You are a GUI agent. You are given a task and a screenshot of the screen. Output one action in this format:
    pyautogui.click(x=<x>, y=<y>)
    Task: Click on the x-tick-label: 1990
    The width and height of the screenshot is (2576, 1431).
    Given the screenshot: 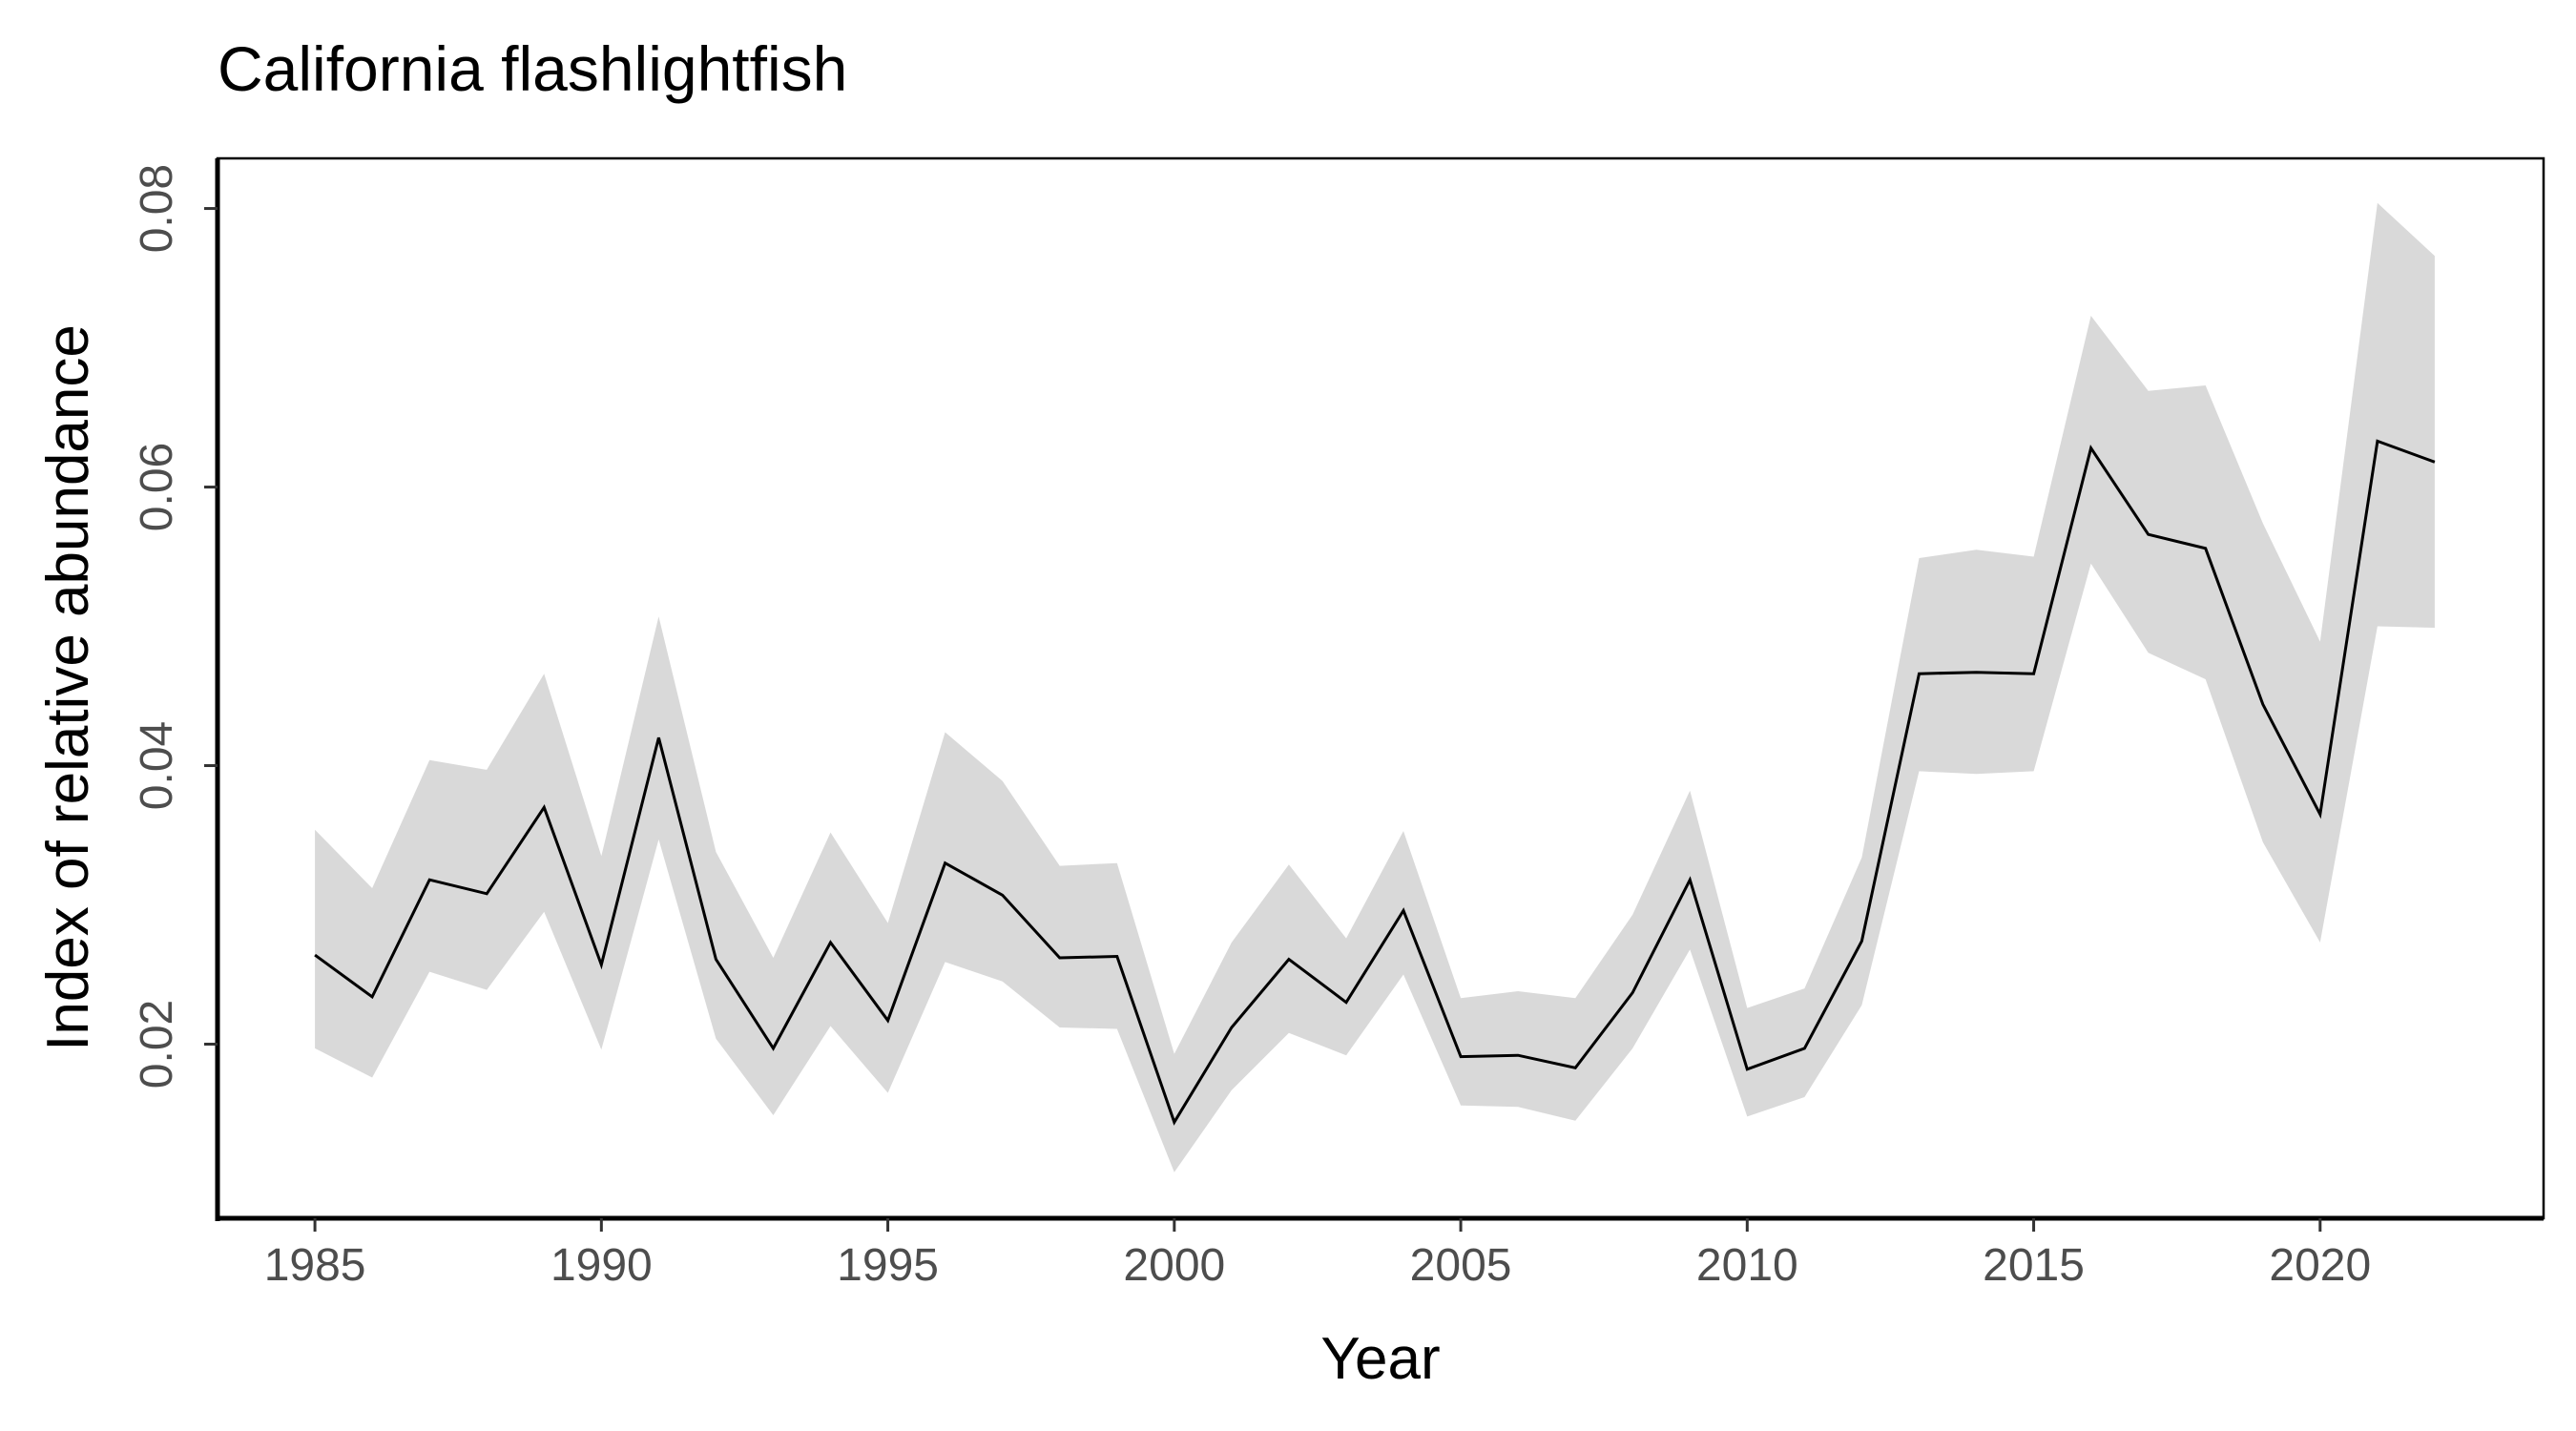 What is the action you would take?
    pyautogui.click(x=602, y=1265)
    